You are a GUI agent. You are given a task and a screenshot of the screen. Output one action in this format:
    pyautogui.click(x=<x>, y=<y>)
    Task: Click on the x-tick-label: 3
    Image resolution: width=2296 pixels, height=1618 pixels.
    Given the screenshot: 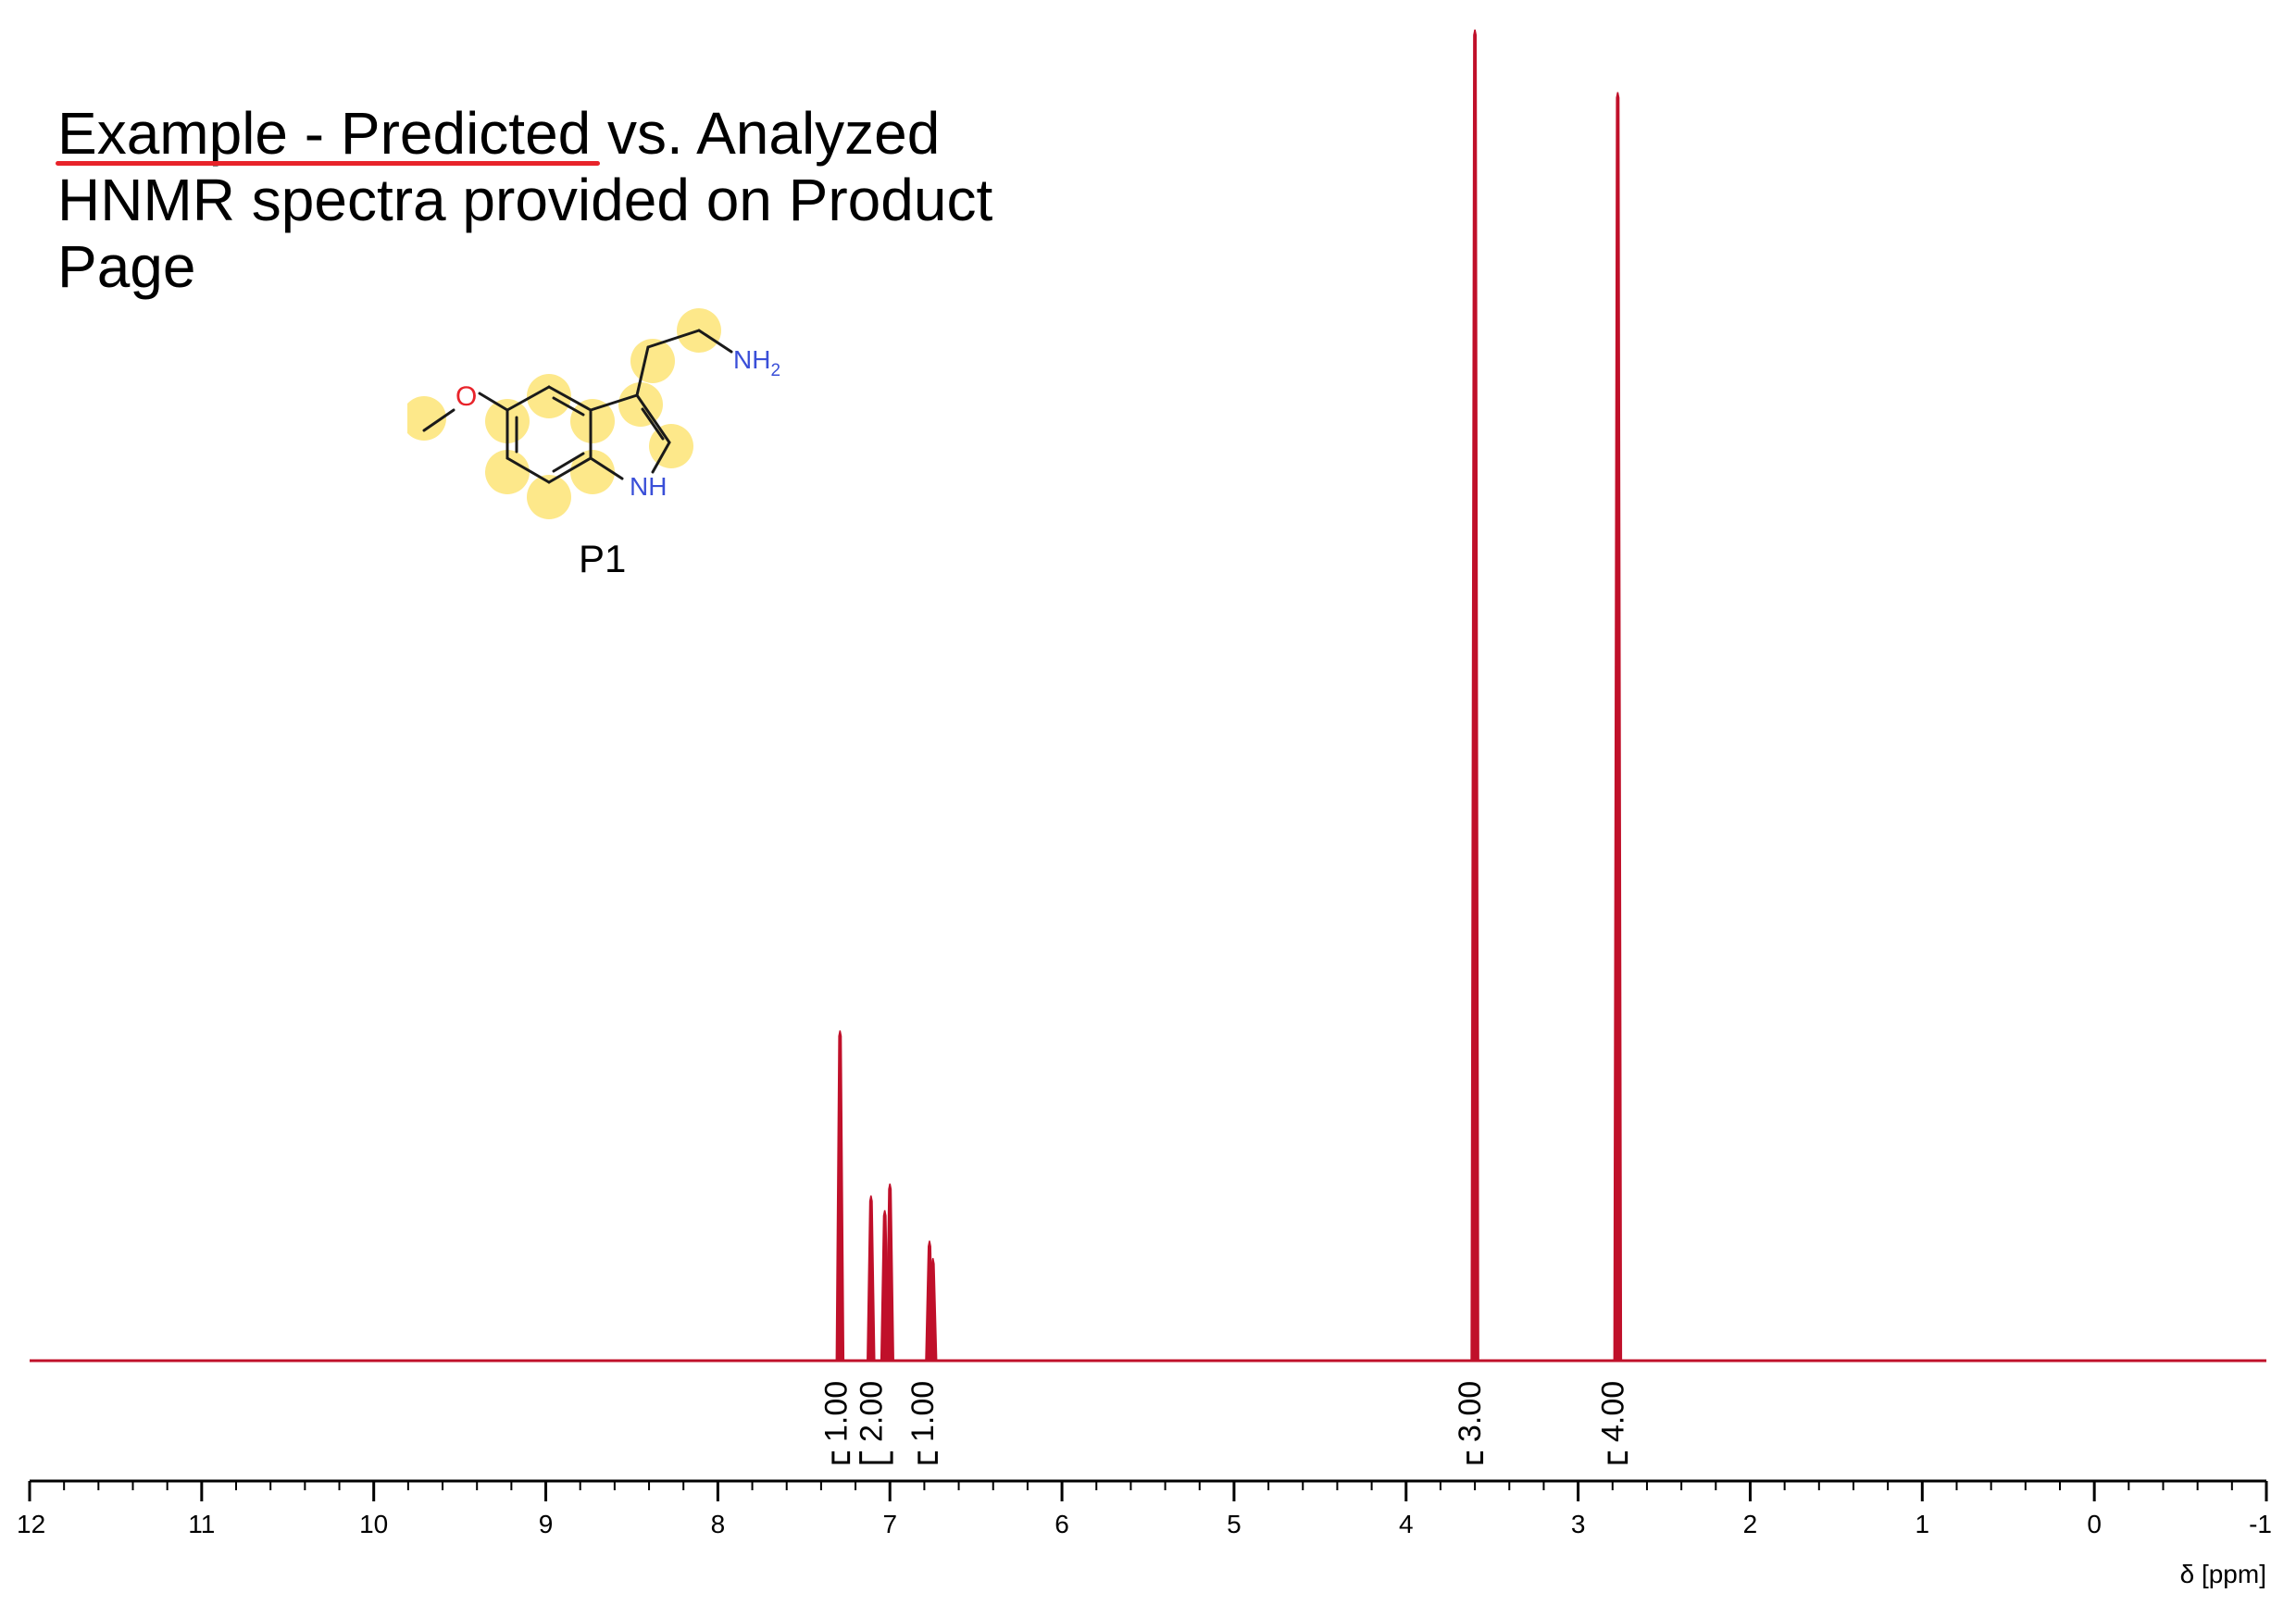 What is the action you would take?
    pyautogui.click(x=1578, y=1524)
    